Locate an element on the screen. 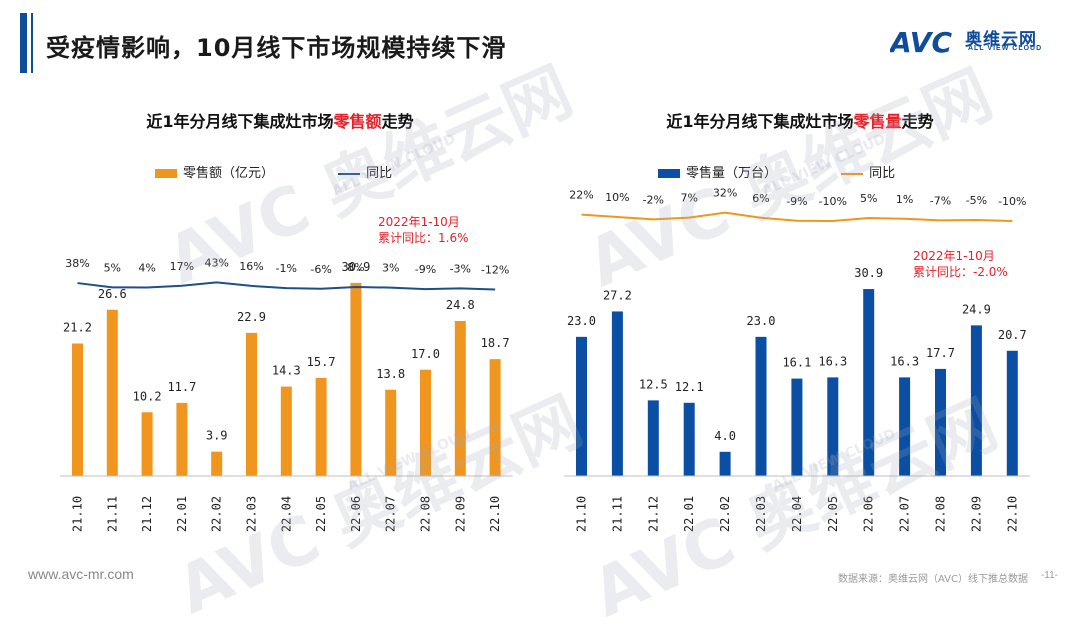  bar-value-label: 18.7 is located at coordinates (495, 343).